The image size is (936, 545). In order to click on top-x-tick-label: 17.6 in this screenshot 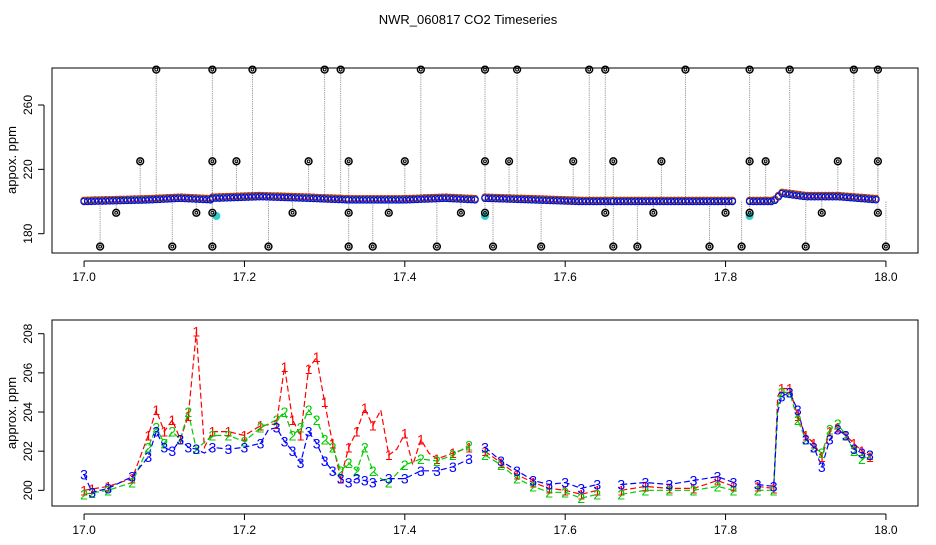, I will do `click(566, 277)`.